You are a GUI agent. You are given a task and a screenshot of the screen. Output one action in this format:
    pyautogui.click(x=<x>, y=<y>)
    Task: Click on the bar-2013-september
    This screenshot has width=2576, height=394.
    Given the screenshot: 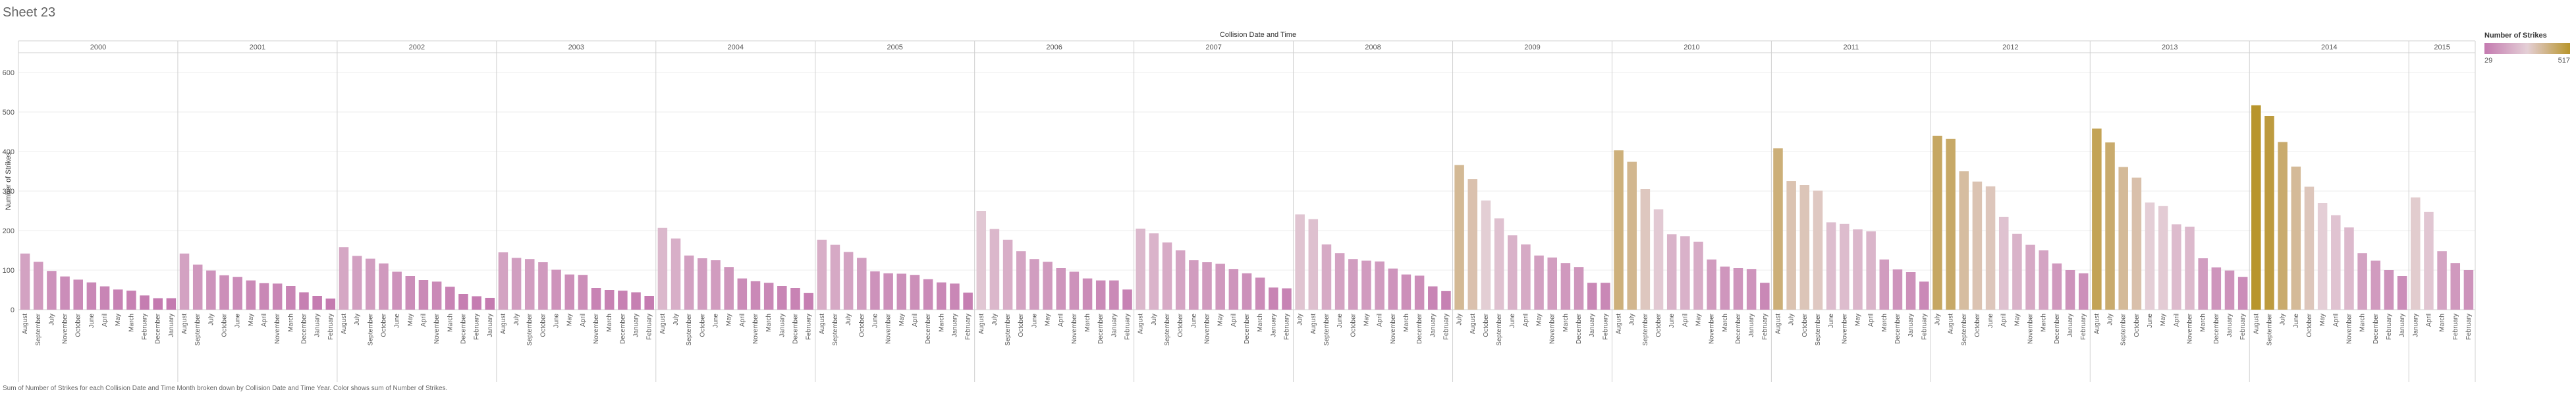 What is the action you would take?
    pyautogui.click(x=2123, y=238)
    